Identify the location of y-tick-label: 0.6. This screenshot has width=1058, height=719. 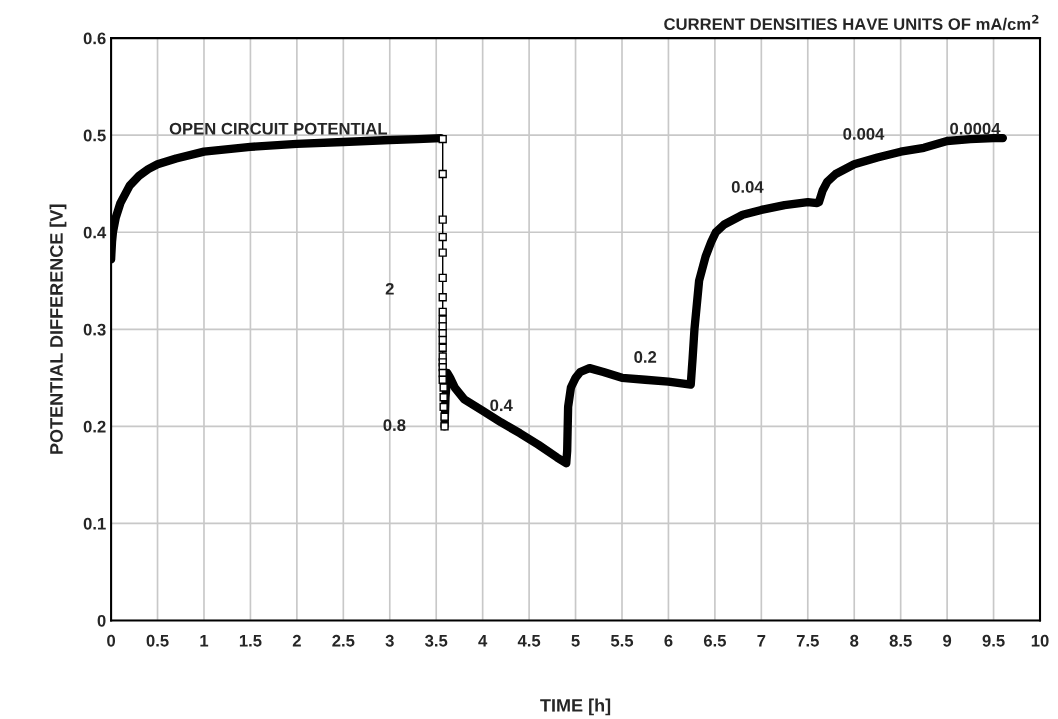
(94, 38).